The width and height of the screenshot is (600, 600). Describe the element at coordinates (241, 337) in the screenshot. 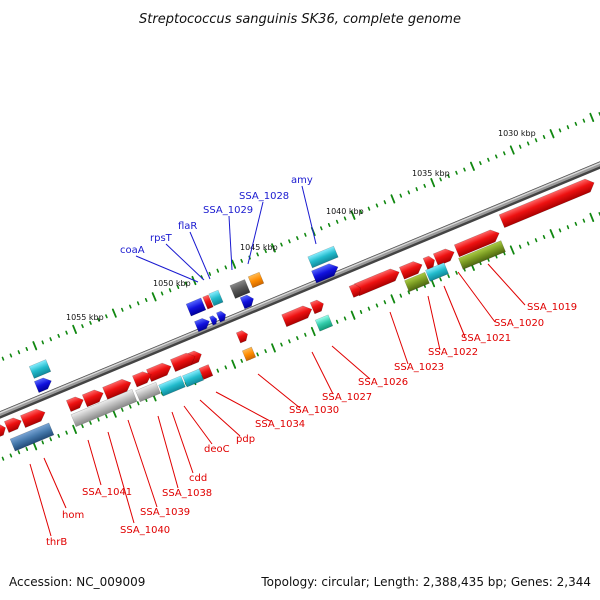

I see `red-gene-1030-shape` at that location.